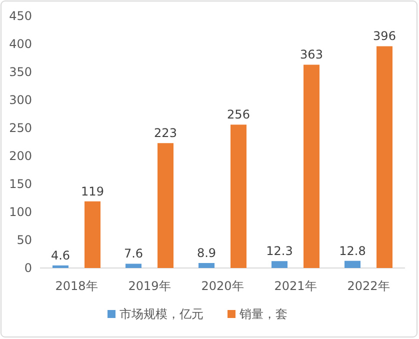 Image resolution: width=419 pixels, height=339 pixels. What do you see at coordinates (20, 100) in the screenshot?
I see `y-tick-label: 300` at bounding box center [20, 100].